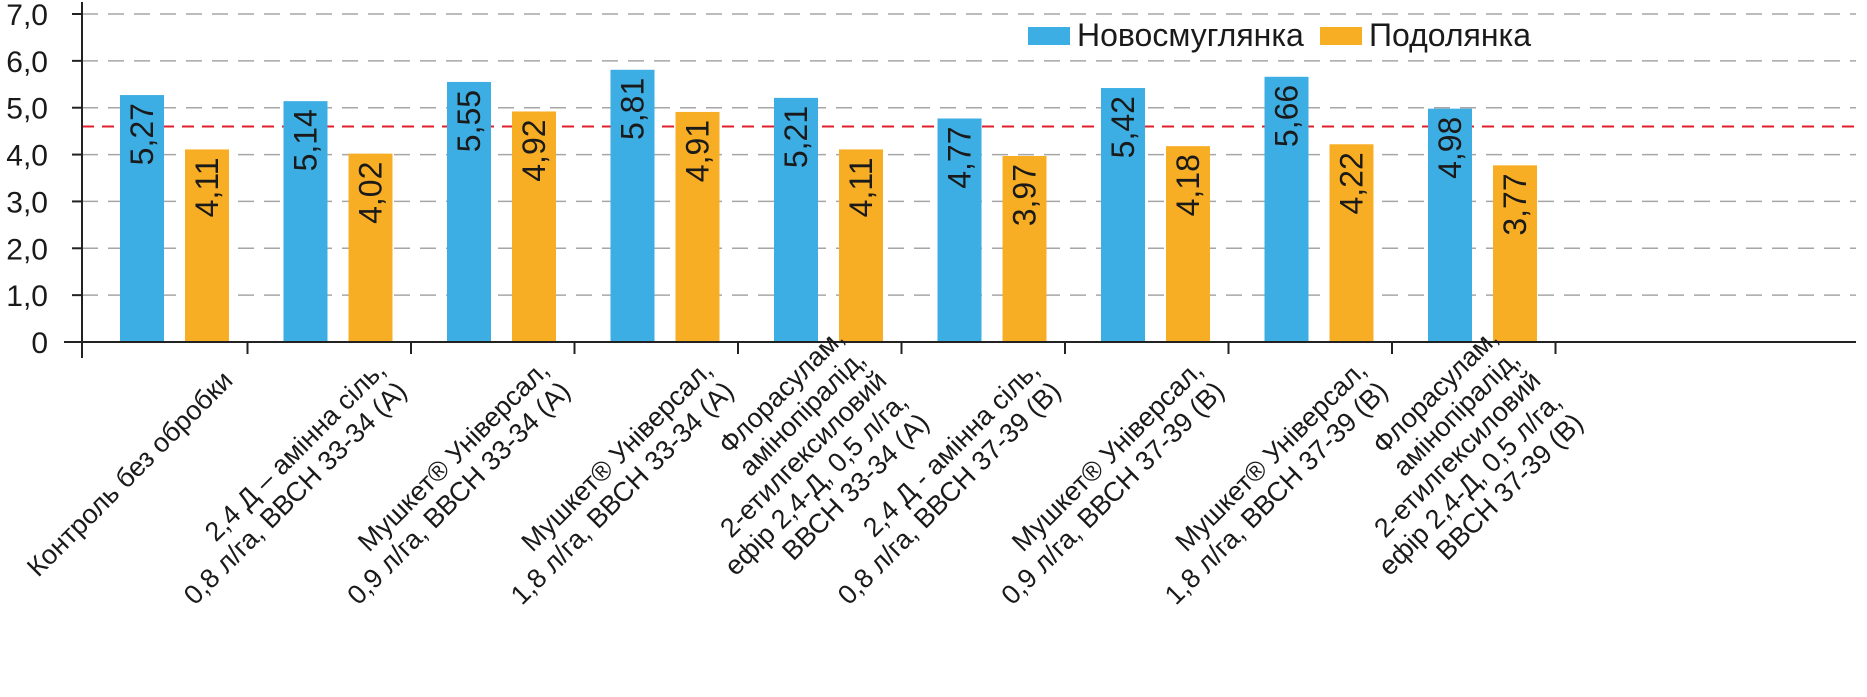 The height and width of the screenshot is (697, 1867). I want to click on y-tick-label: 0, so click(39, 343).